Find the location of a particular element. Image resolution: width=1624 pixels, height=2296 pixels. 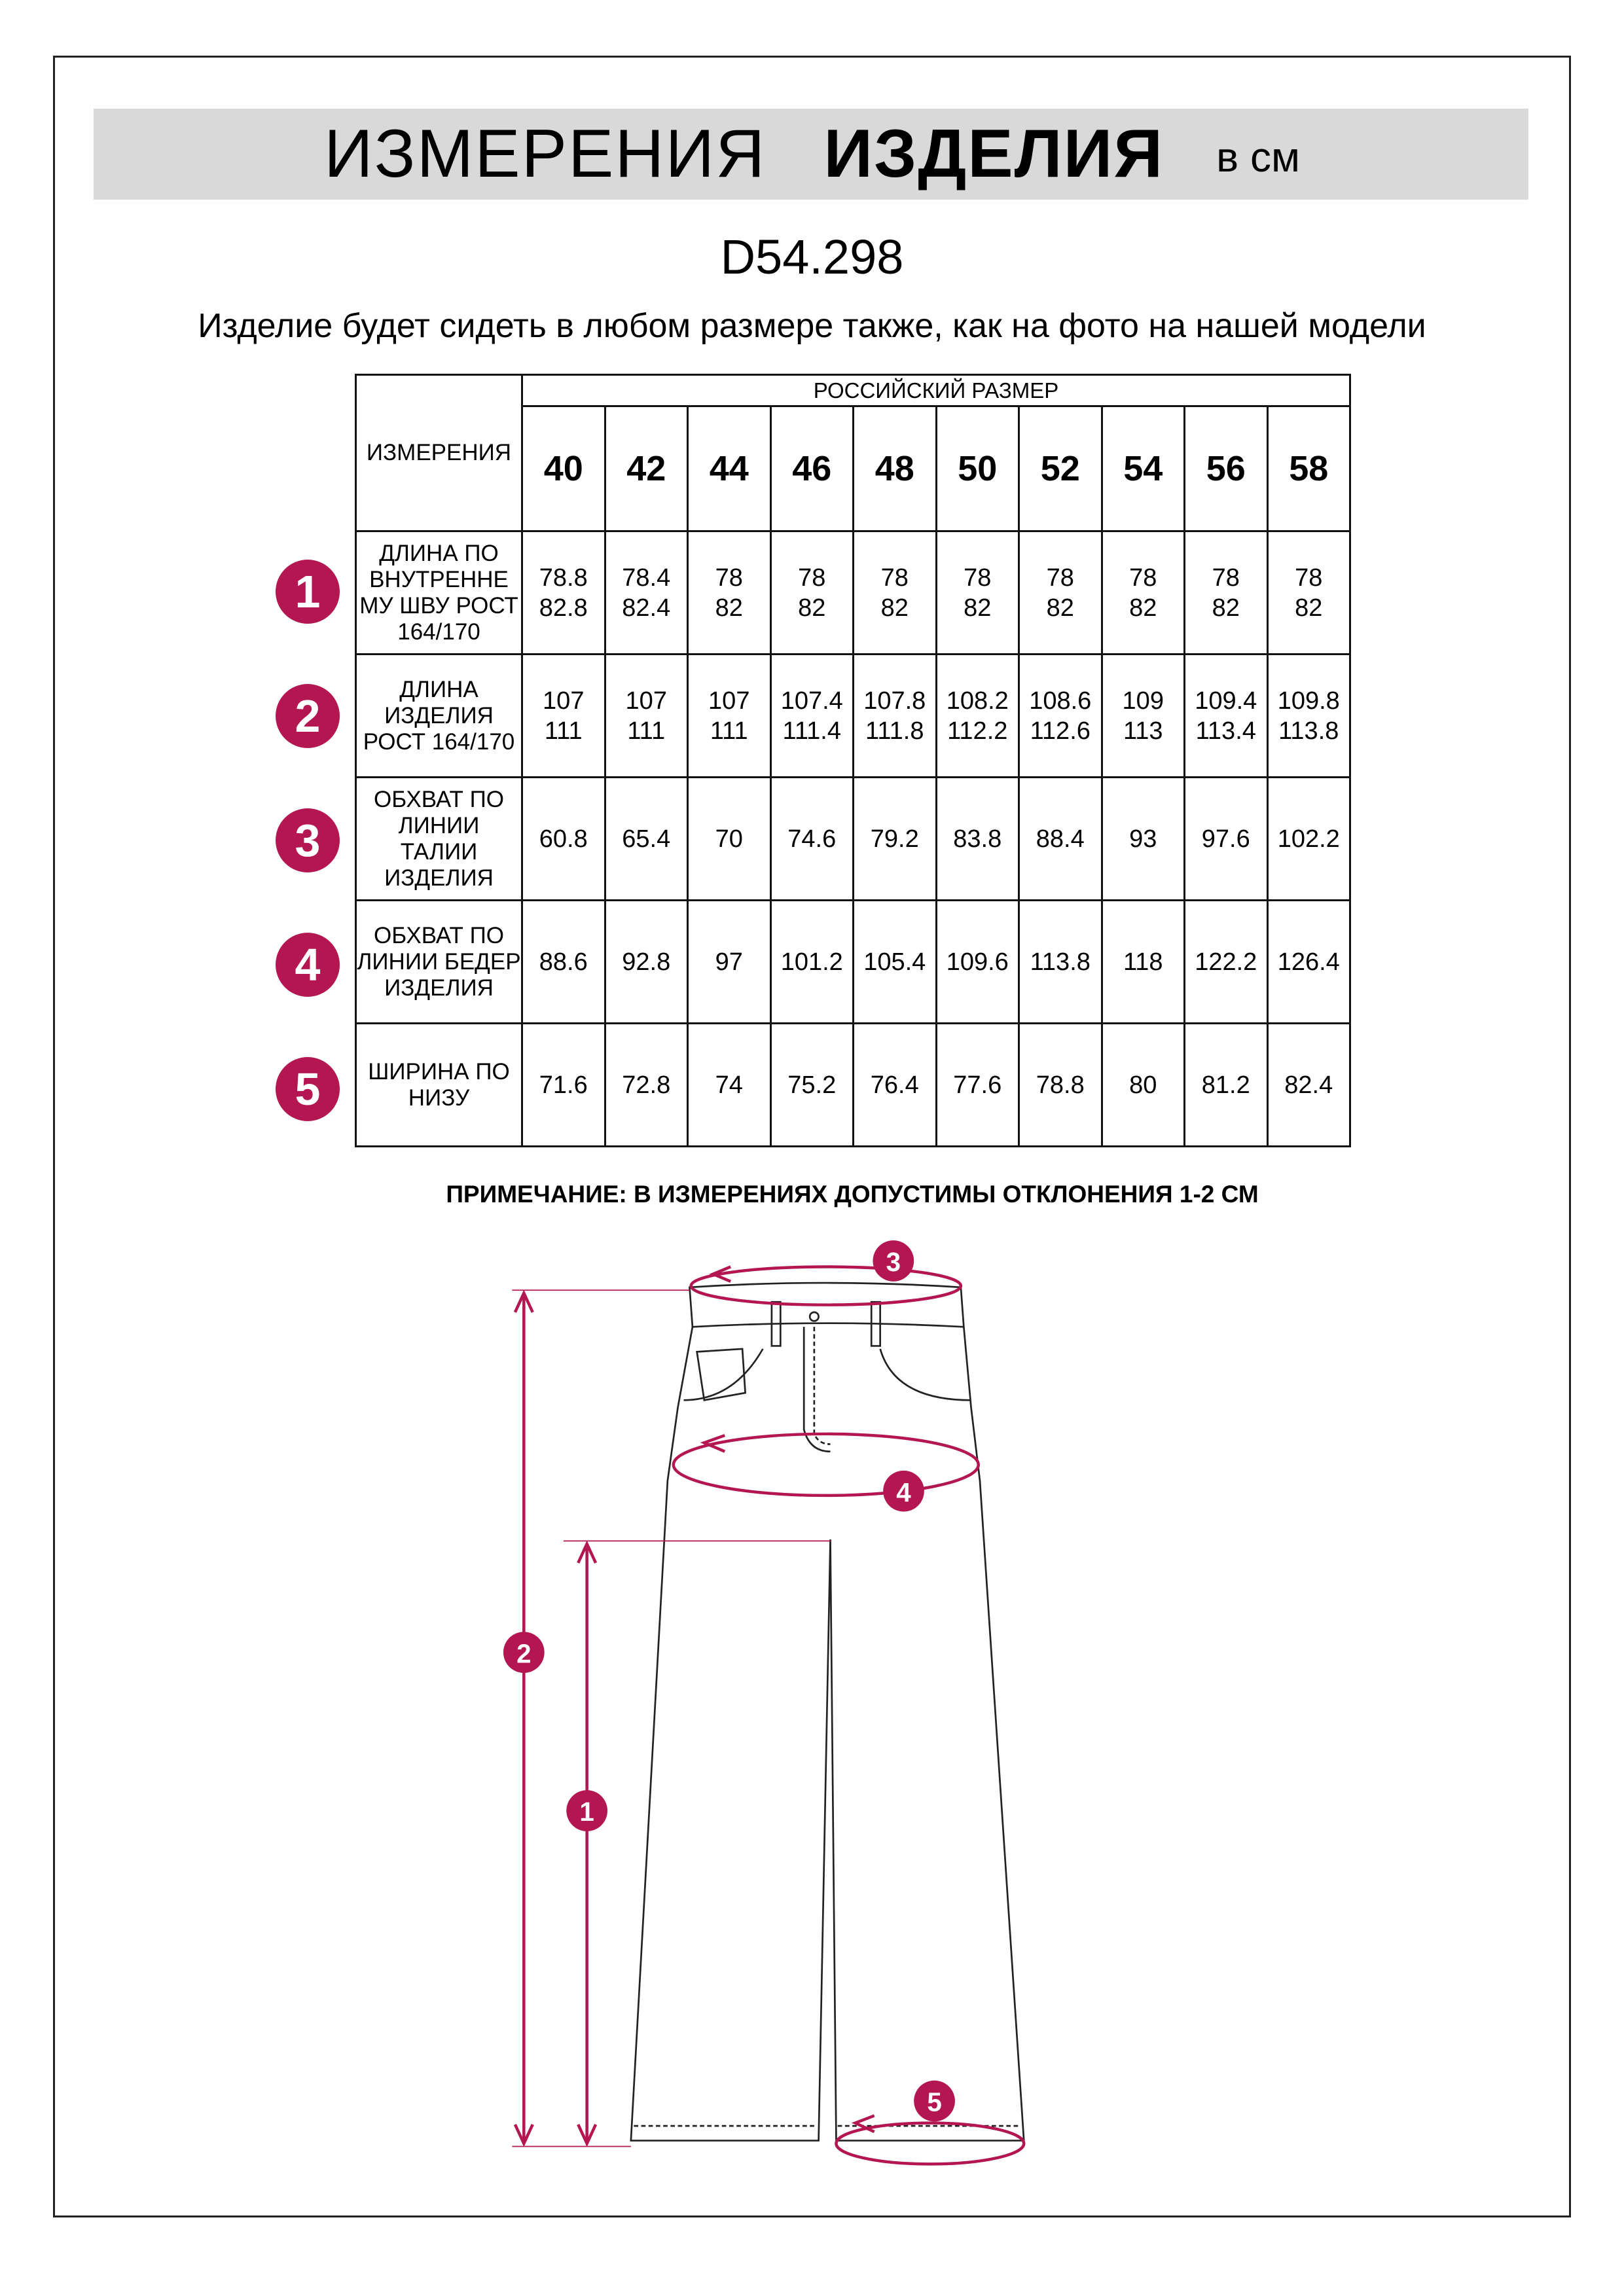

diagram-badge-3: 3 is located at coordinates (893, 1261).